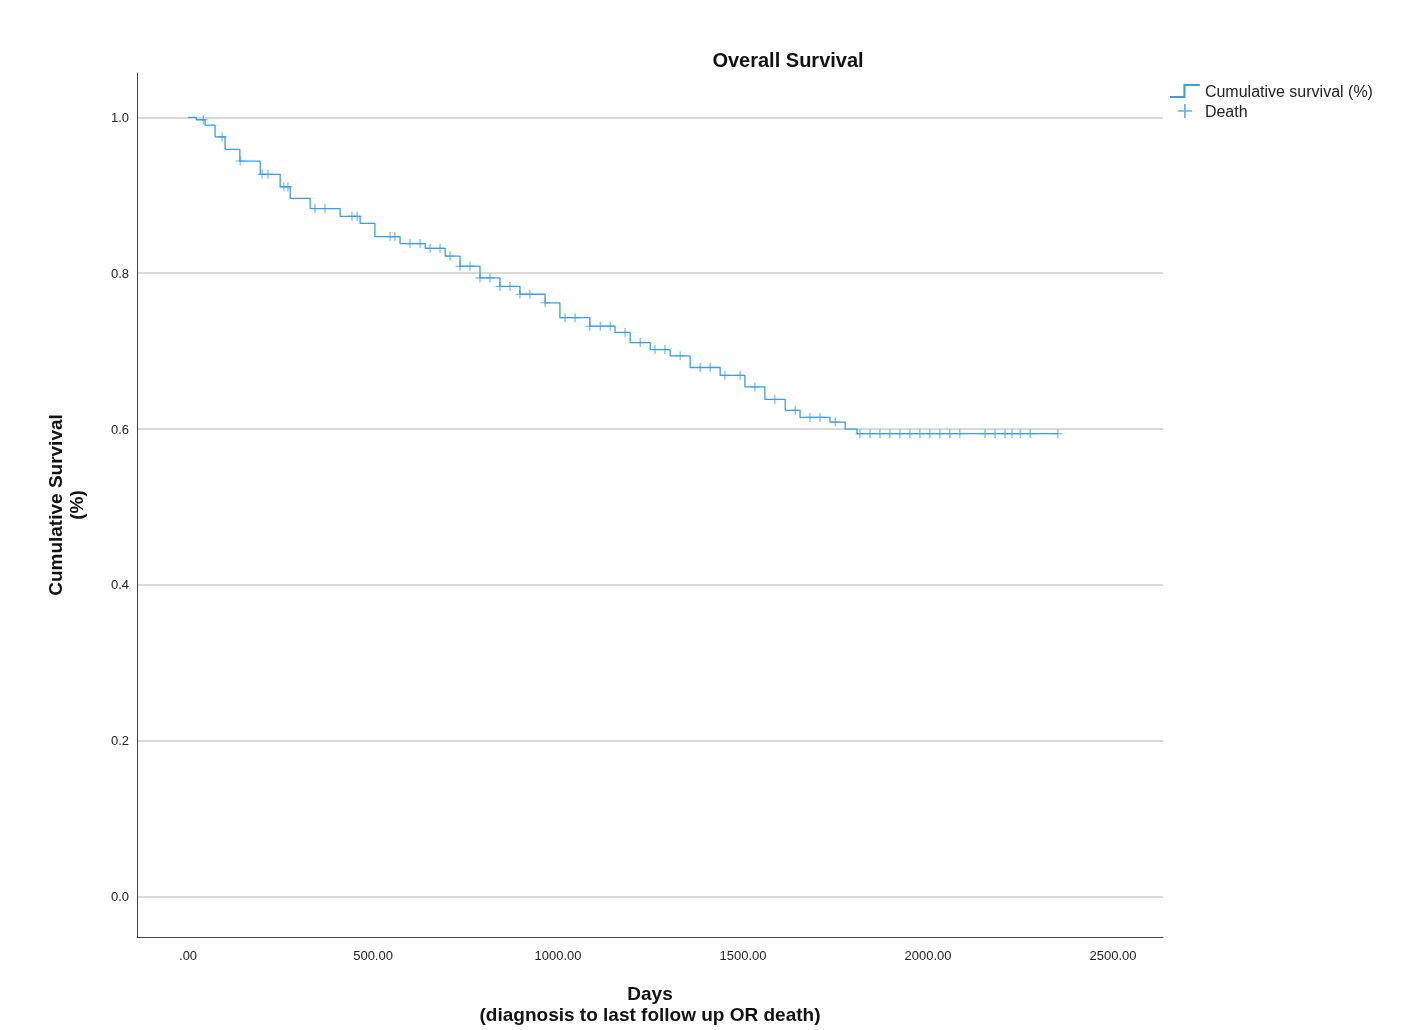  Describe the element at coordinates (119, 117) in the screenshot. I see `y-tick-label: 1.0` at that location.